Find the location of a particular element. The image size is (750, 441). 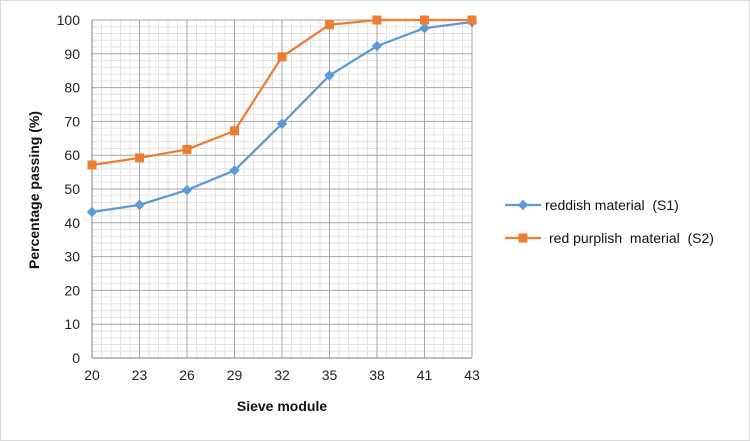

y-tick-label: 10 is located at coordinates (72, 324).